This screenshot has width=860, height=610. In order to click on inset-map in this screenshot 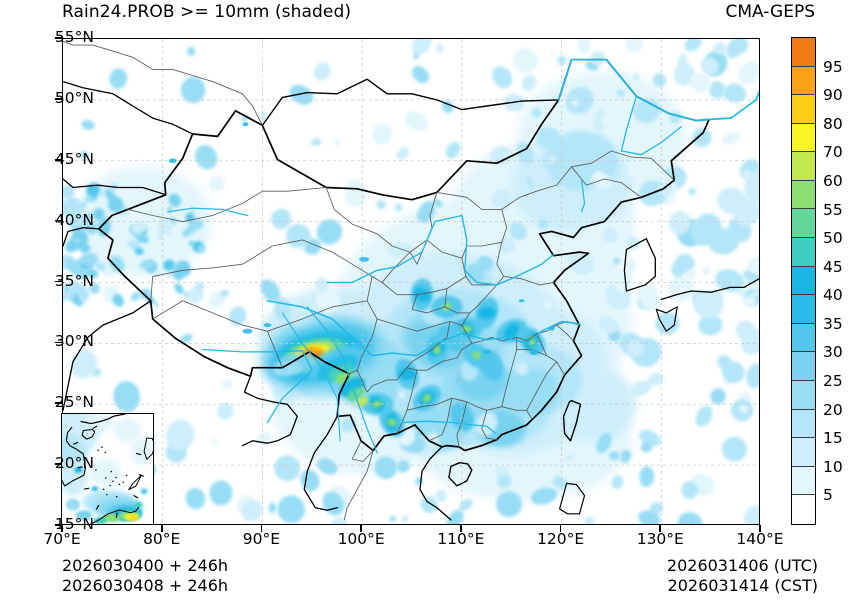, I will do `click(107, 469)`.